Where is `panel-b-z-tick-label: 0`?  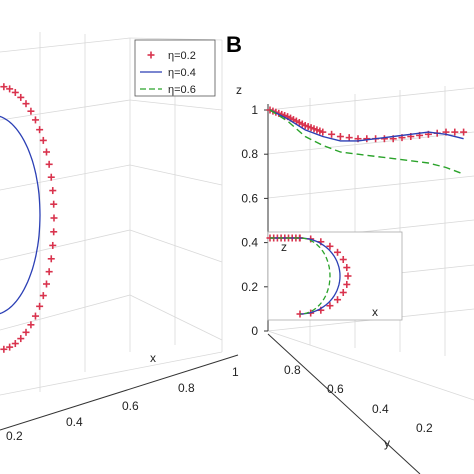
panel-b-z-tick-label: 0 is located at coordinates (254, 331).